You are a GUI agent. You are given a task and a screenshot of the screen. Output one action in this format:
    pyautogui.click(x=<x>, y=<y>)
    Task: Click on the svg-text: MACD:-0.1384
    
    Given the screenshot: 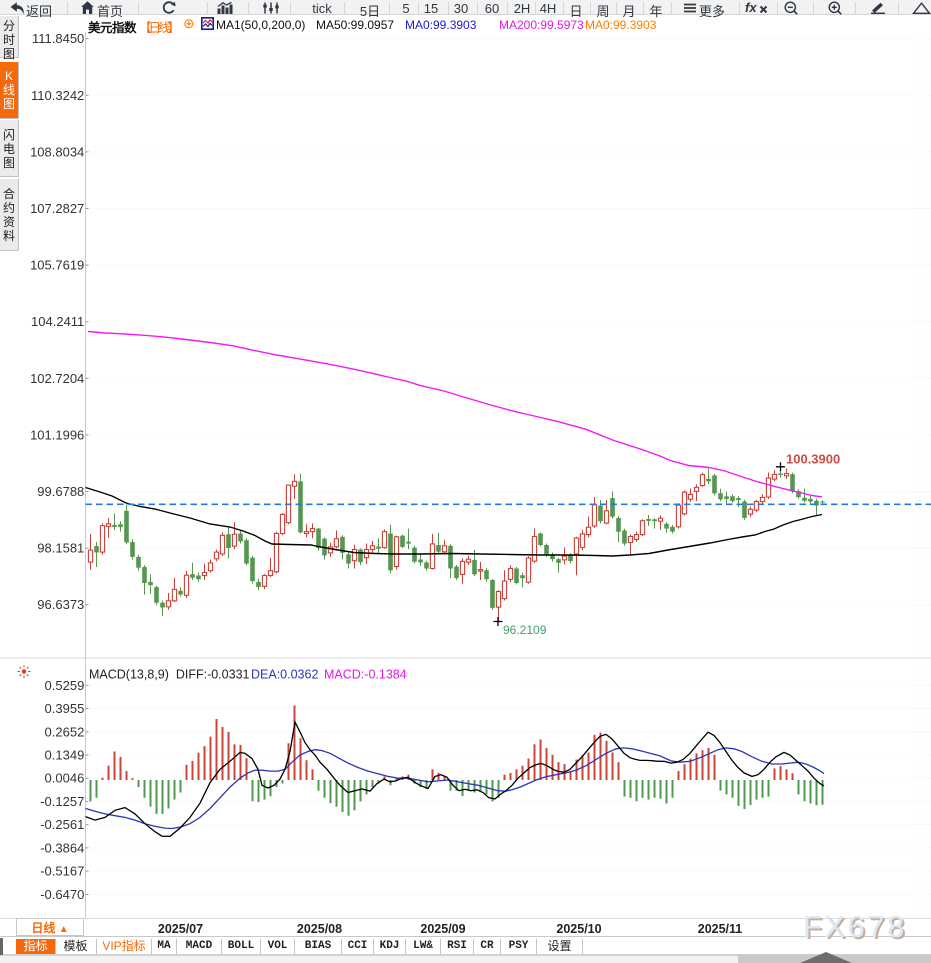 What is the action you would take?
    pyautogui.click(x=365, y=675)
    